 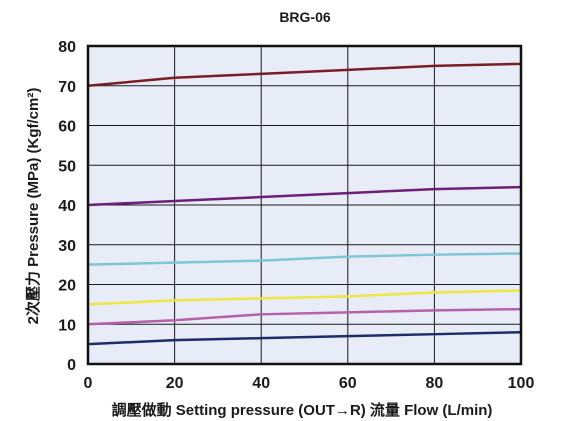 I want to click on y-axis-label: 2次壓力 Pressure (MPa) (Kgf/cm²), so click(x=33, y=206).